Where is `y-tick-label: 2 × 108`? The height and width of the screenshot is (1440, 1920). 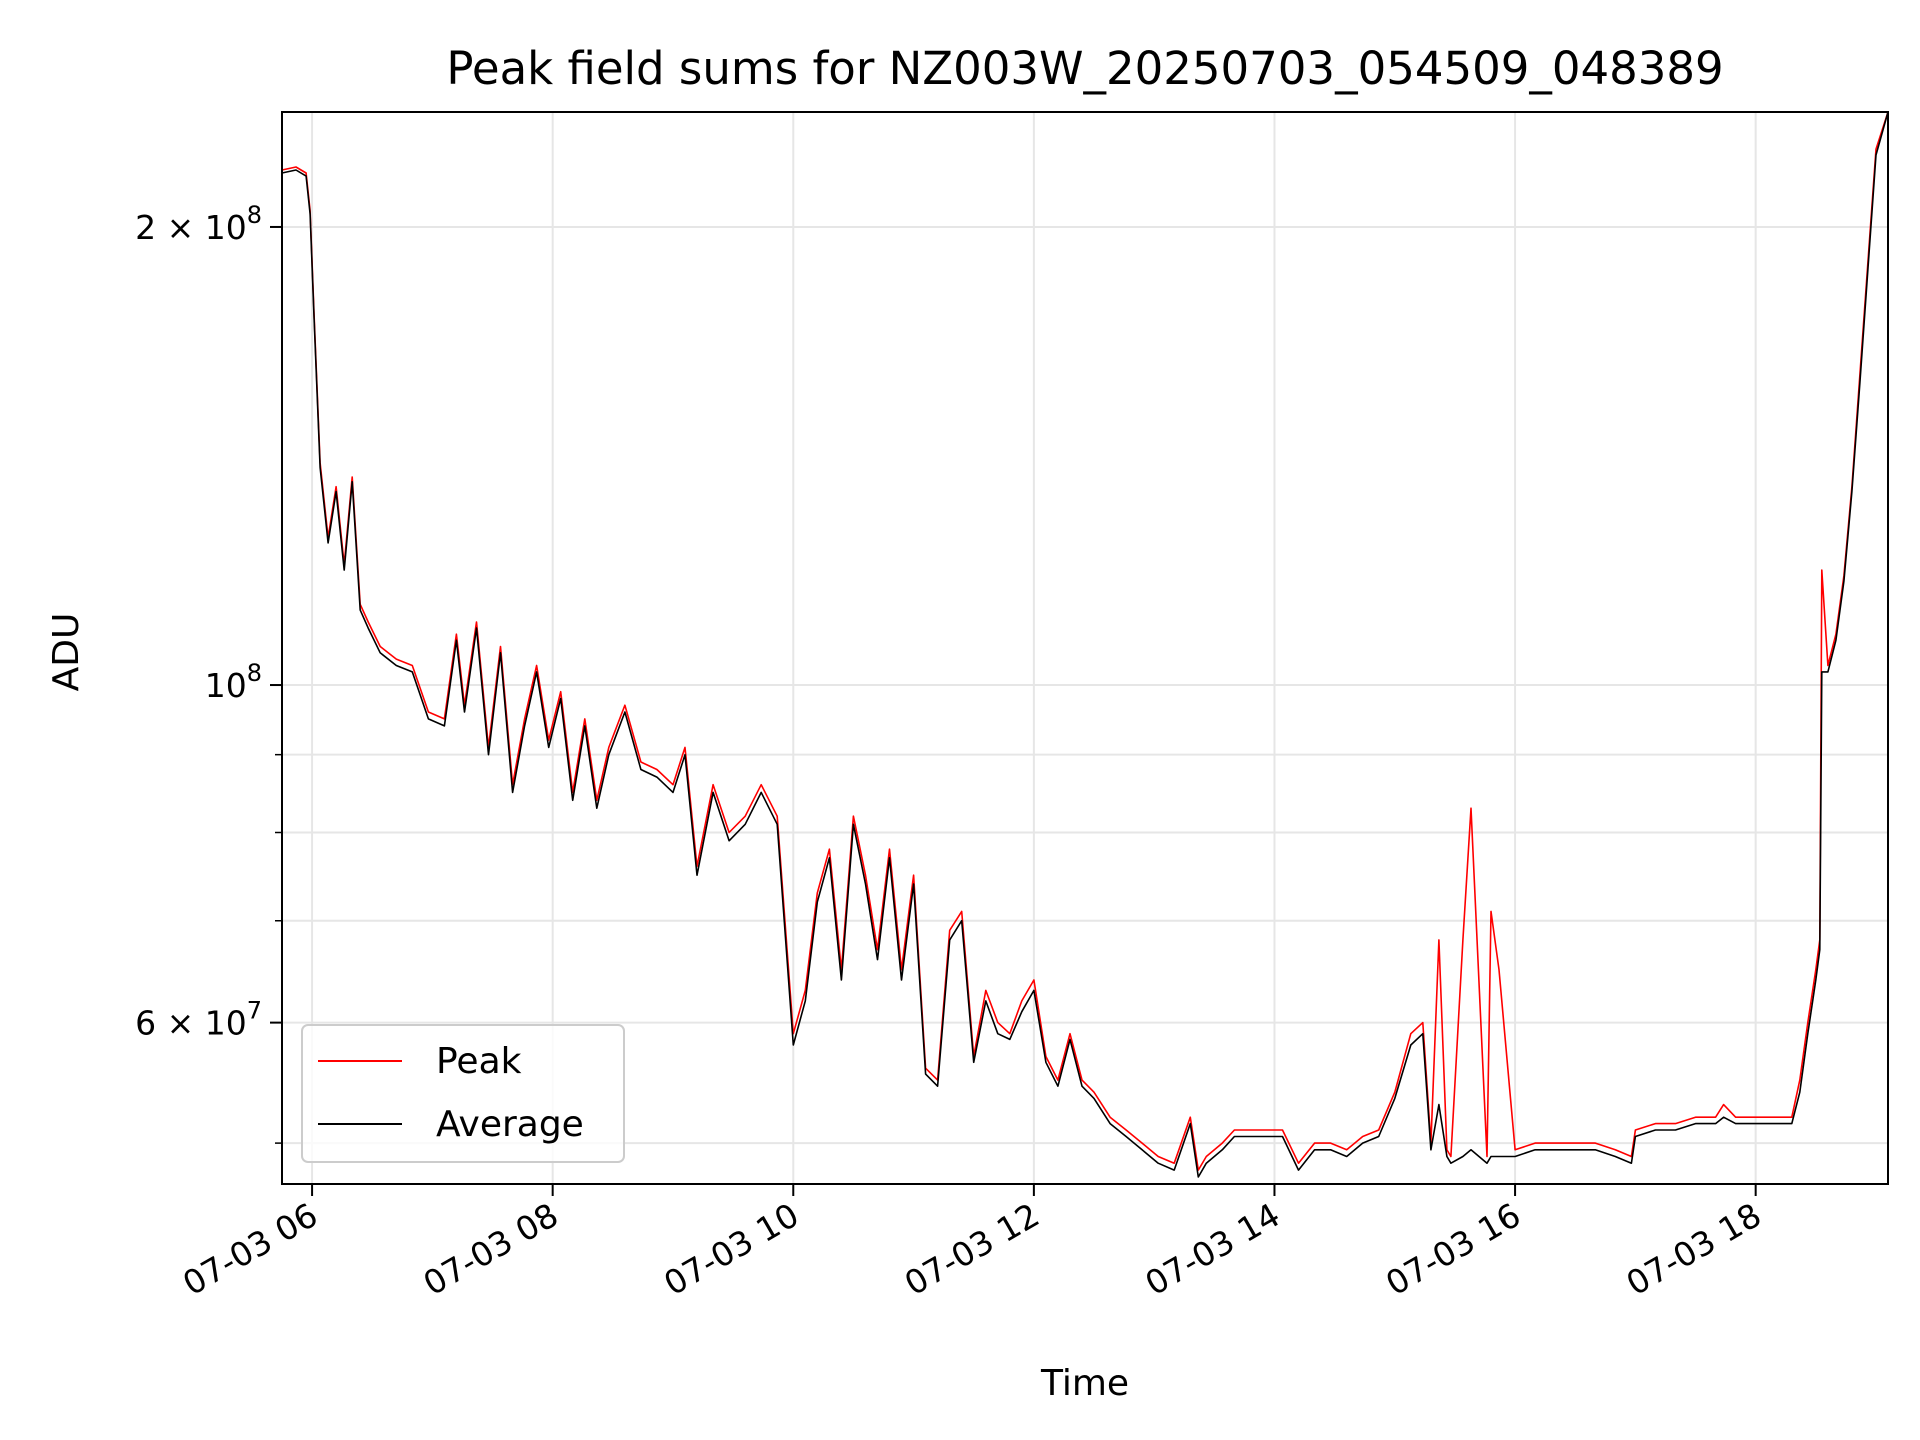
y-tick-label: 2 × 108 is located at coordinates (198, 224).